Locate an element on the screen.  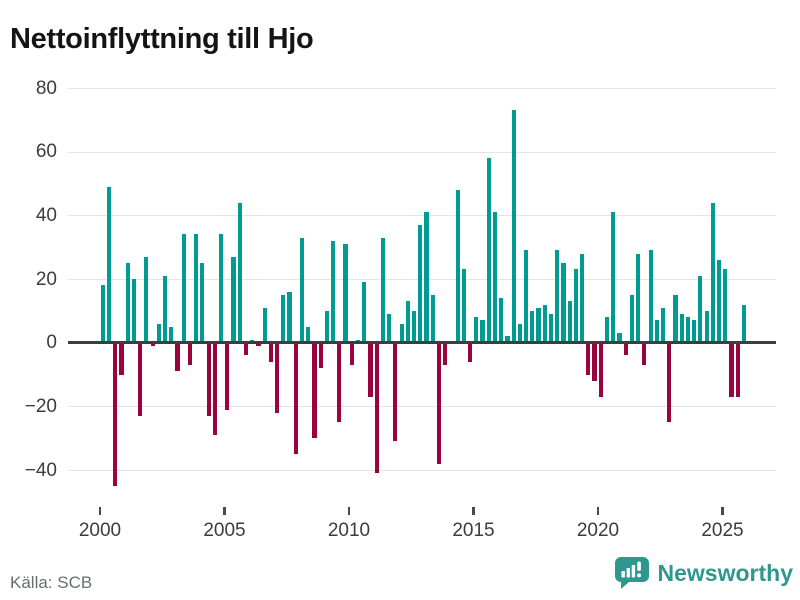
bar-2001-q2 is located at coordinates (133, 311).